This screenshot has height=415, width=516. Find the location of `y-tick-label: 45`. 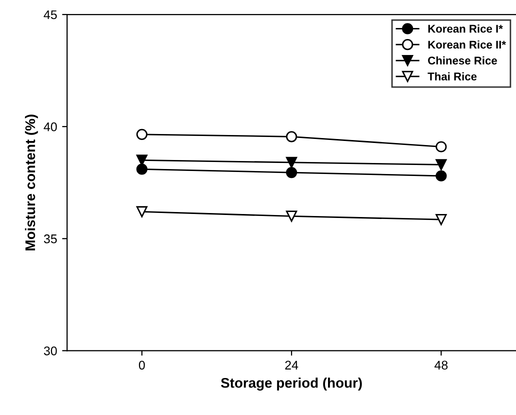

y-tick-label: 45 is located at coordinates (50, 15).